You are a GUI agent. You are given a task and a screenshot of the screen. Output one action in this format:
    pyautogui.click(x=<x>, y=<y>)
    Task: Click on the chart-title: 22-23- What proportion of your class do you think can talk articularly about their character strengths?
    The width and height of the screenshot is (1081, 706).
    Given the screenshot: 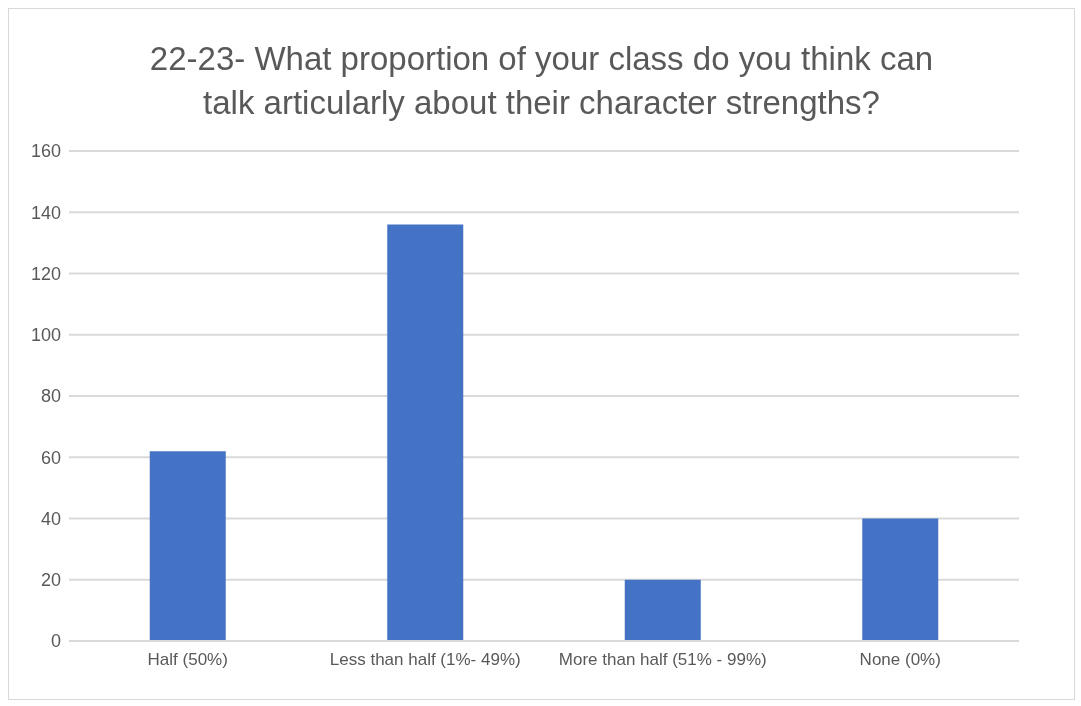 What is the action you would take?
    pyautogui.click(x=541, y=81)
    